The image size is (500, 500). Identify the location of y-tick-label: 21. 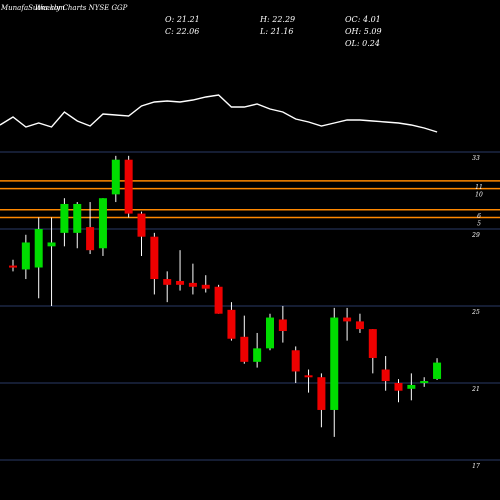
(475, 389).